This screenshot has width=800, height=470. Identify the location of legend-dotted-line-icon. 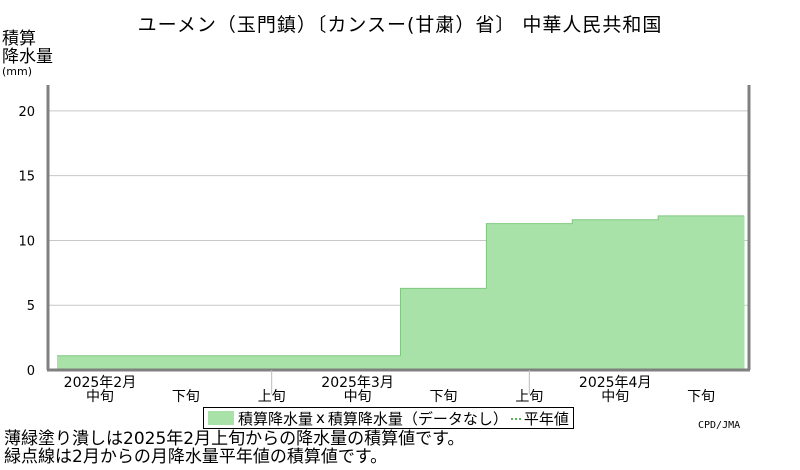
(515, 418).